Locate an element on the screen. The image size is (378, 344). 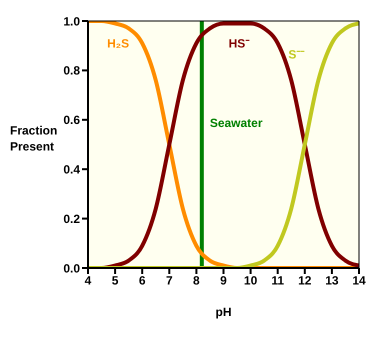
y-axis-title: Fraction Present is located at coordinates (34, 139).